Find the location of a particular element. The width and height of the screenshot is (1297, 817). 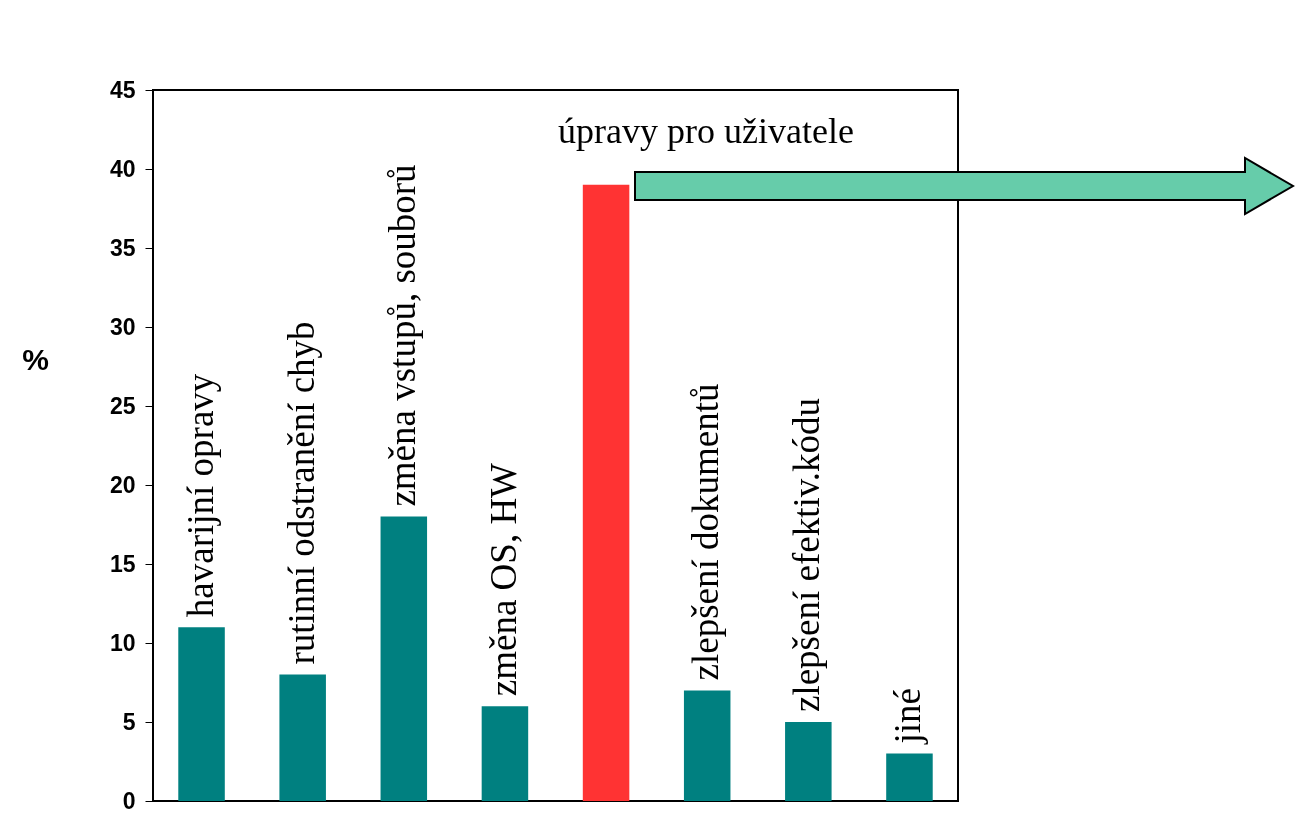

y-tick-label: 45 is located at coordinates (122, 89).